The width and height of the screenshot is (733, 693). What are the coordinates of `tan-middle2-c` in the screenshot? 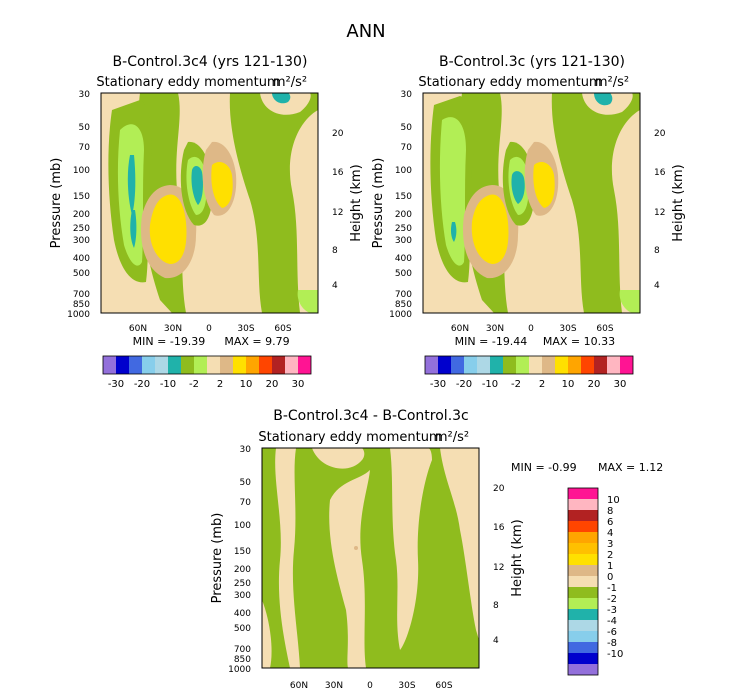 It's located at (411, 549).